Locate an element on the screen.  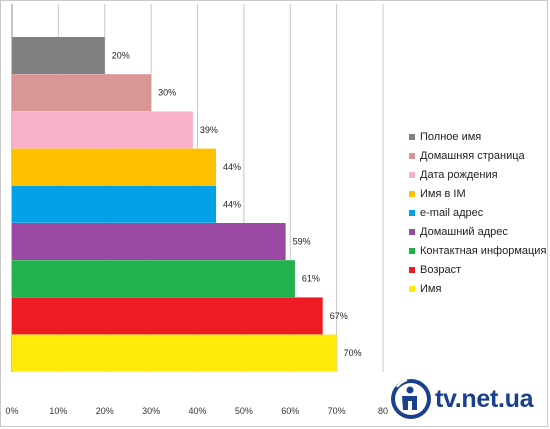
x-tick-label: 40% is located at coordinates (197, 411).